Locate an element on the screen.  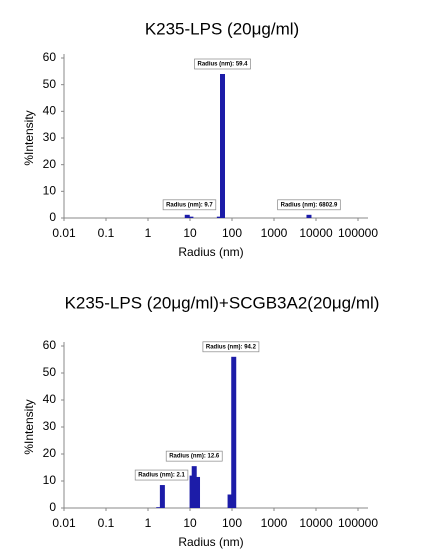
annotation: Radius (nm): 94.2 is located at coordinates (231, 347).